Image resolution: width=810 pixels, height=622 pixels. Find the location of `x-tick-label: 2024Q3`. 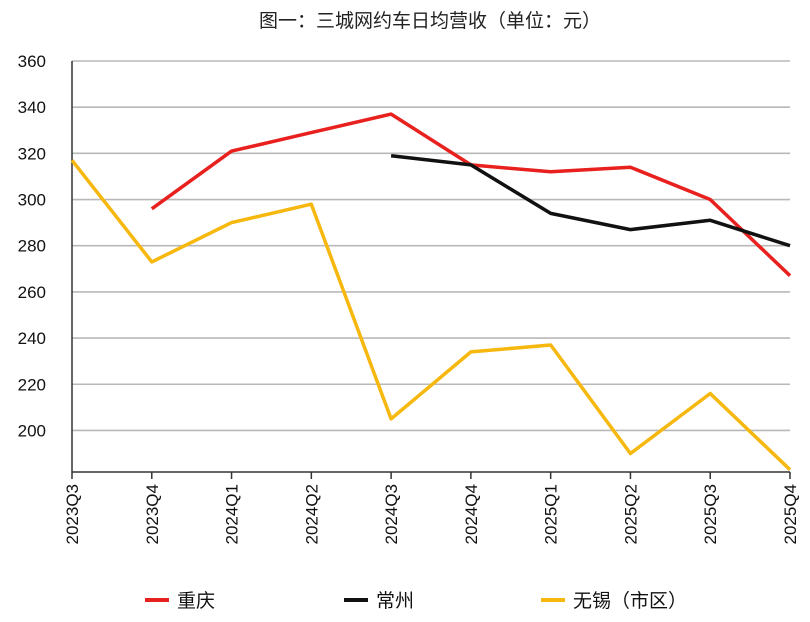

x-tick-label: 2024Q3 is located at coordinates (391, 514).